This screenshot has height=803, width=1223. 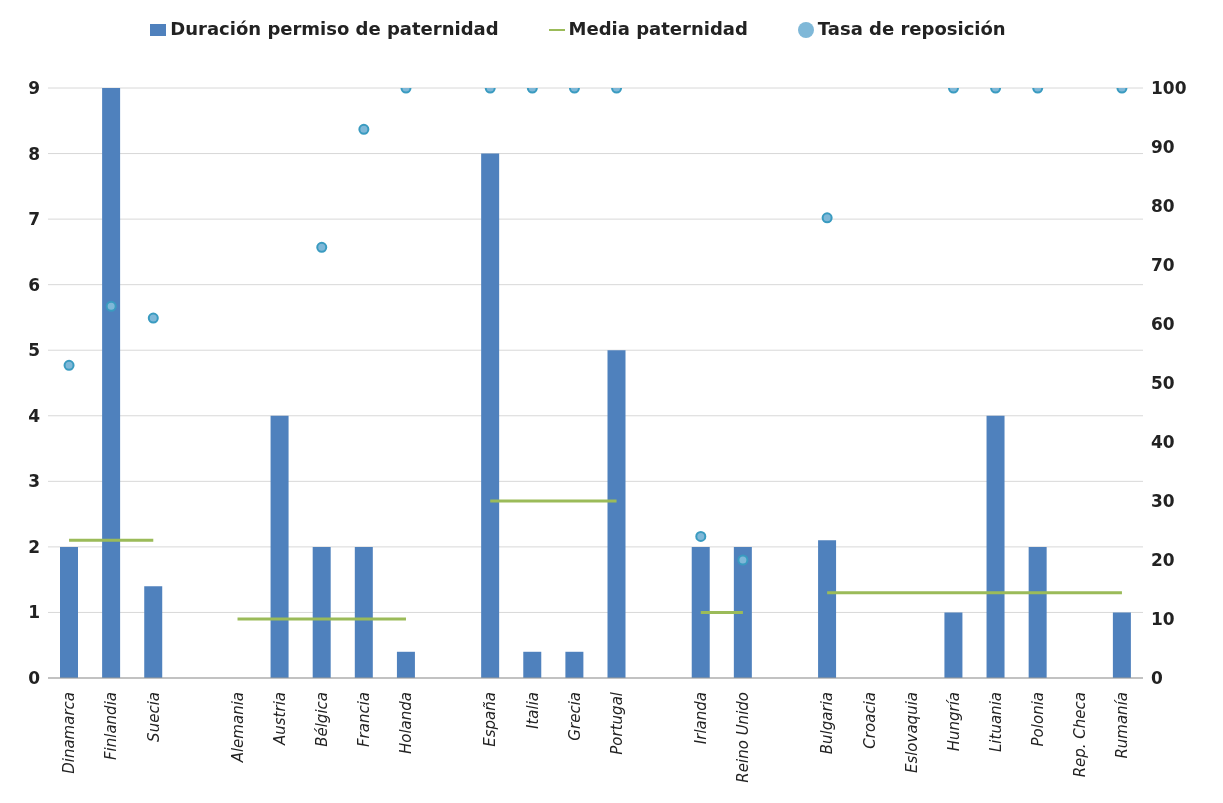 What do you see at coordinates (406, 723) in the screenshot?
I see `x-tick-label: Holanda` at bounding box center [406, 723].